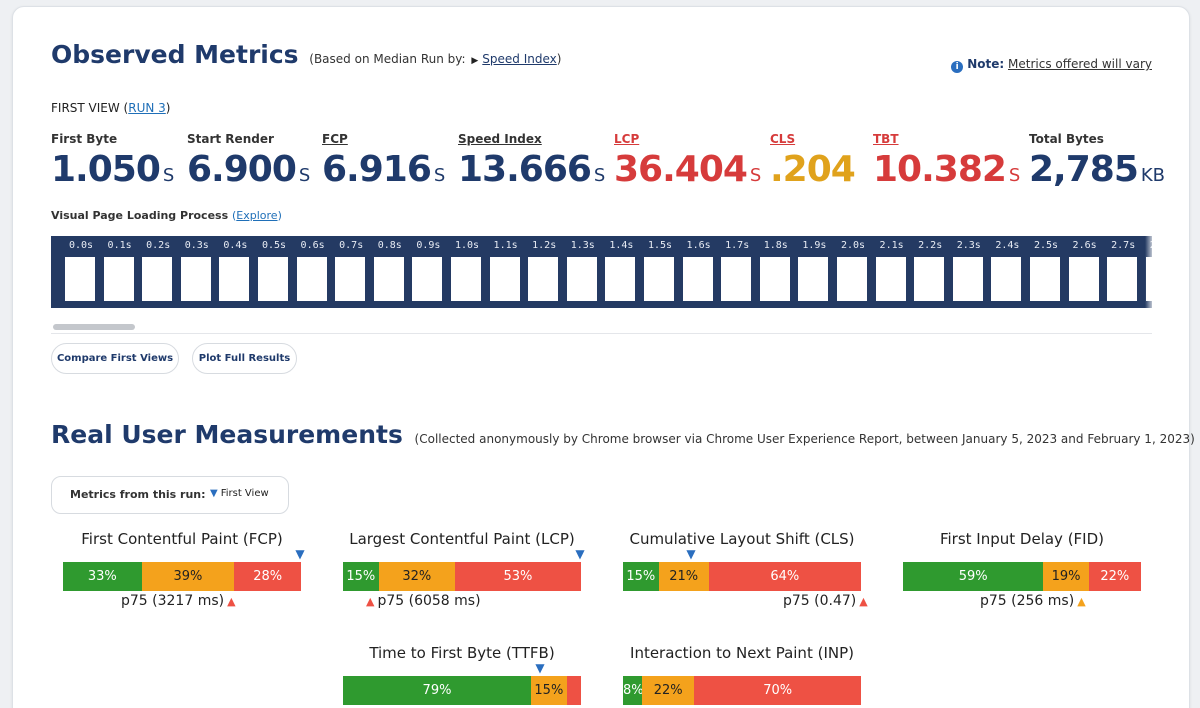 Image resolution: width=1200 pixels, height=708 pixels. What do you see at coordinates (335, 139) in the screenshot?
I see `metric-label-link: FCP` at bounding box center [335, 139].